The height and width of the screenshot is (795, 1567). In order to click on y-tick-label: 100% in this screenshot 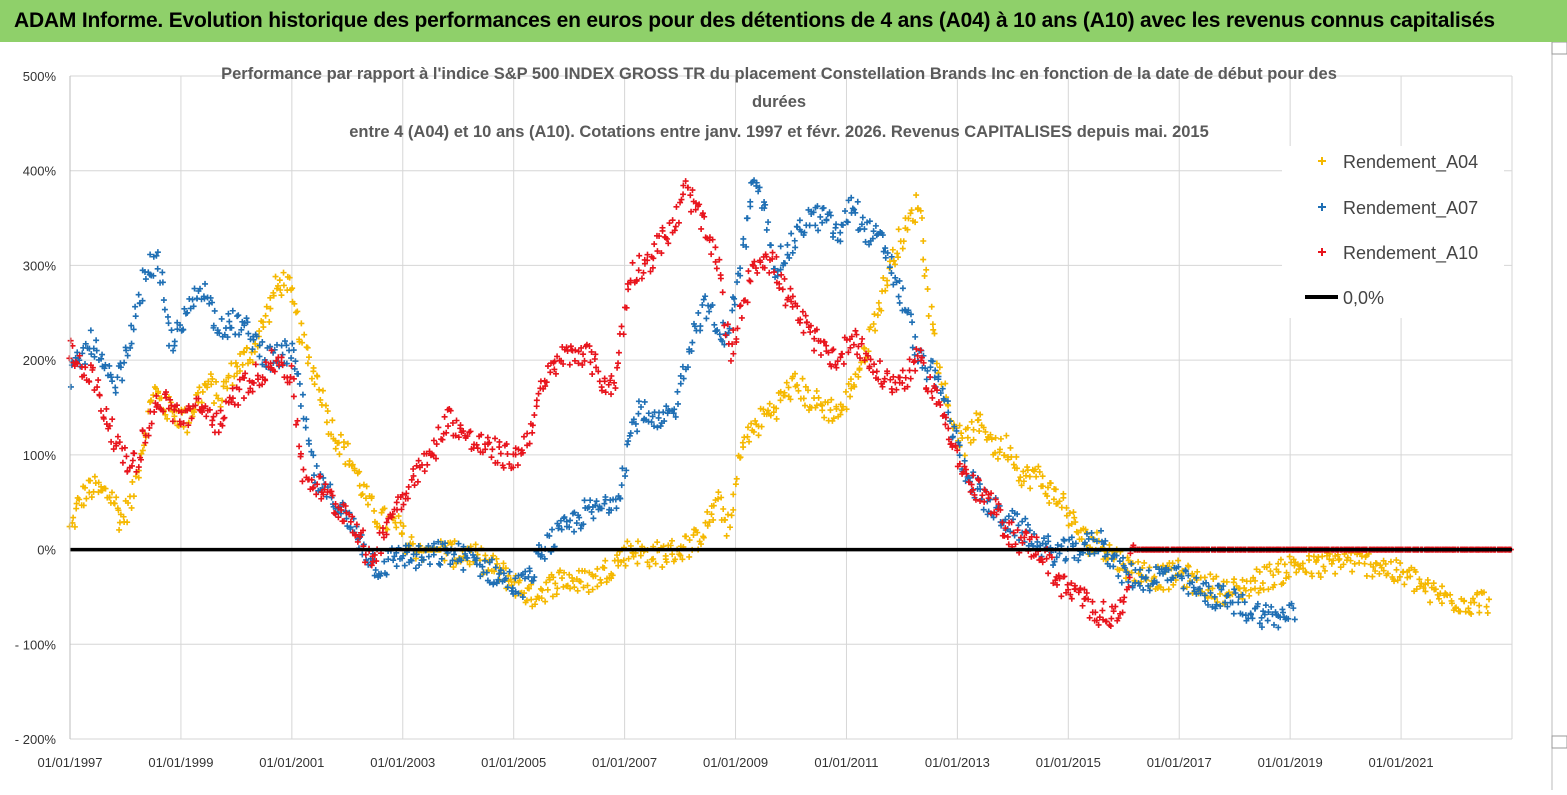, I will do `click(40, 455)`.